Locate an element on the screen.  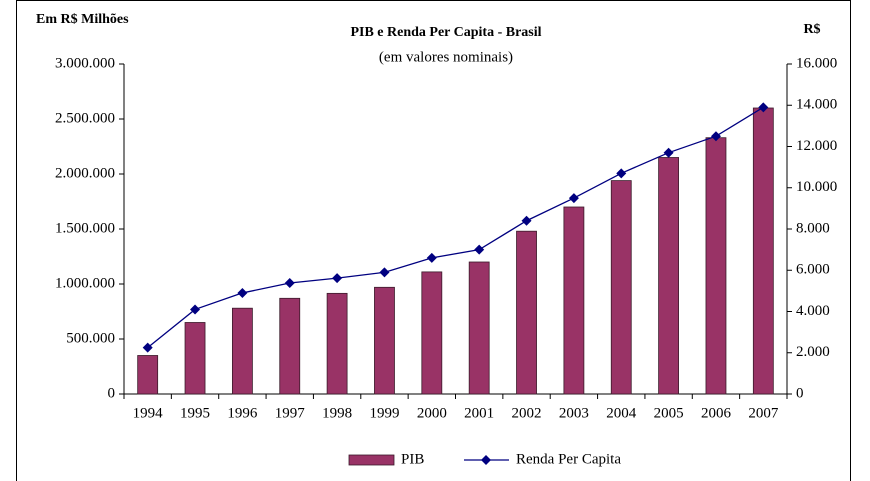
x-tick-label: 2000 is located at coordinates (432, 413).